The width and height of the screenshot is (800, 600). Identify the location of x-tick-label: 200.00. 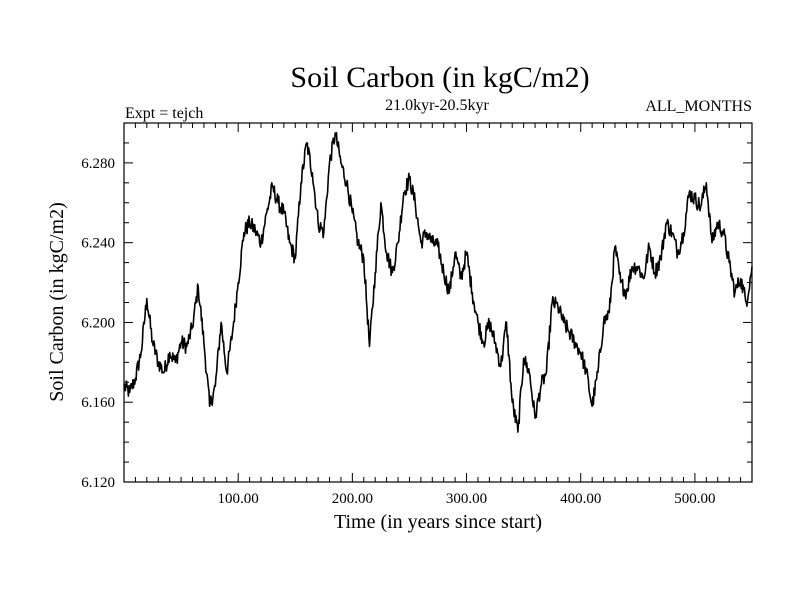
(352, 499).